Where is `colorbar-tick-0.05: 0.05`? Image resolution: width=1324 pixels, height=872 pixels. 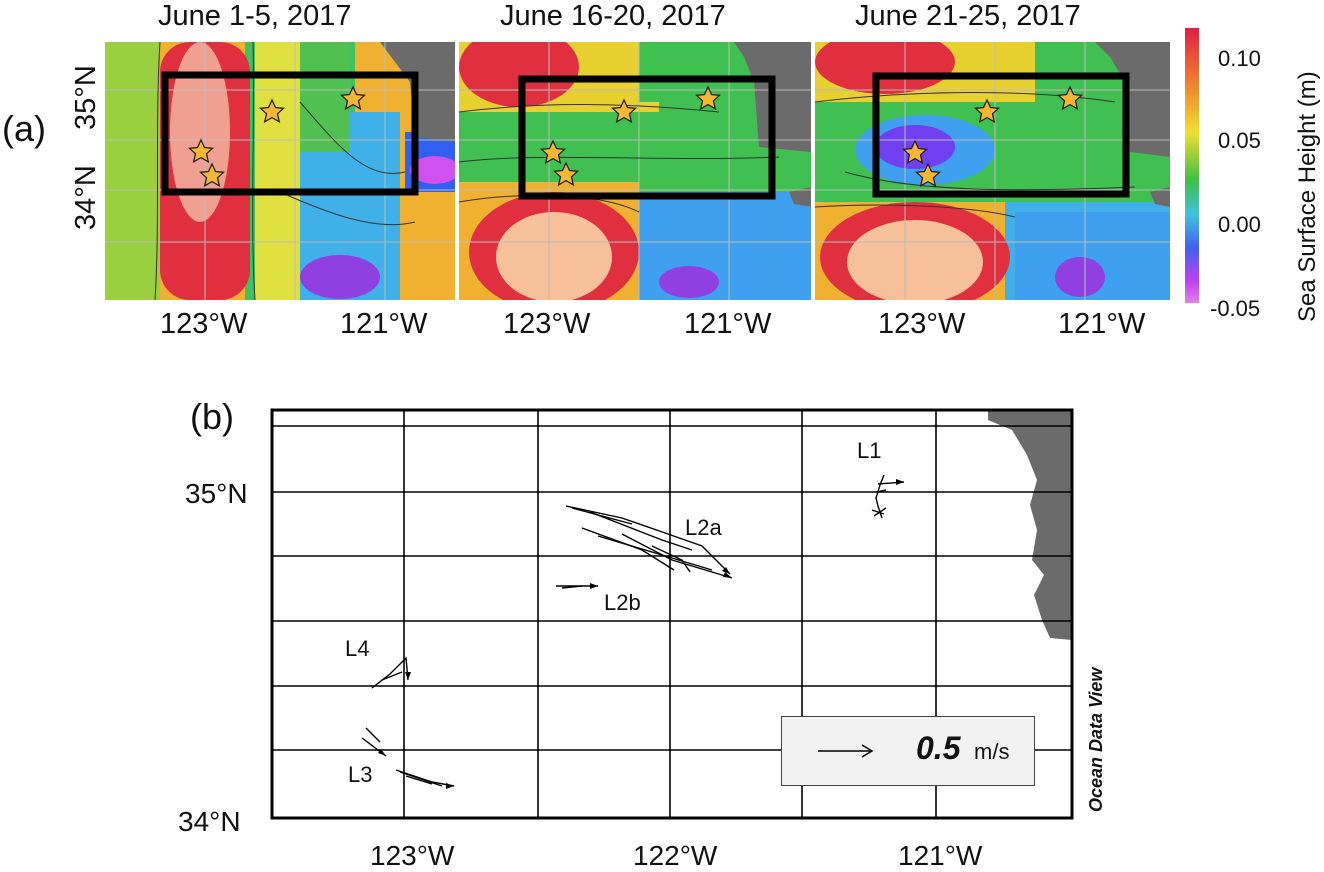
colorbar-tick-0.05: 0.05 is located at coordinates (1239, 140).